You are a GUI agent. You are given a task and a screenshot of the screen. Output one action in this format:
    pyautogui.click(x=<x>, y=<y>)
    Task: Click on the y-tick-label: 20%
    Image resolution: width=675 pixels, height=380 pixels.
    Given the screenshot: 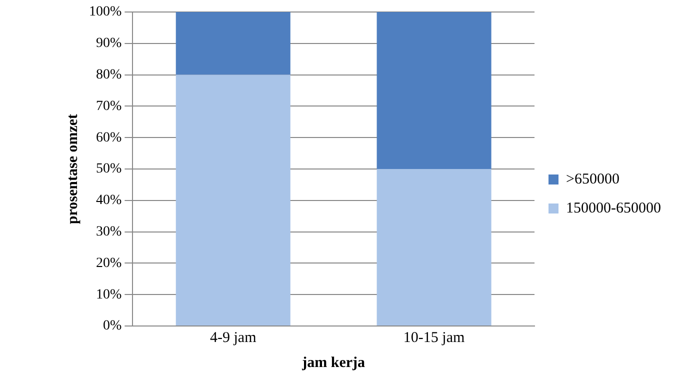 What is the action you would take?
    pyautogui.click(x=109, y=263)
    